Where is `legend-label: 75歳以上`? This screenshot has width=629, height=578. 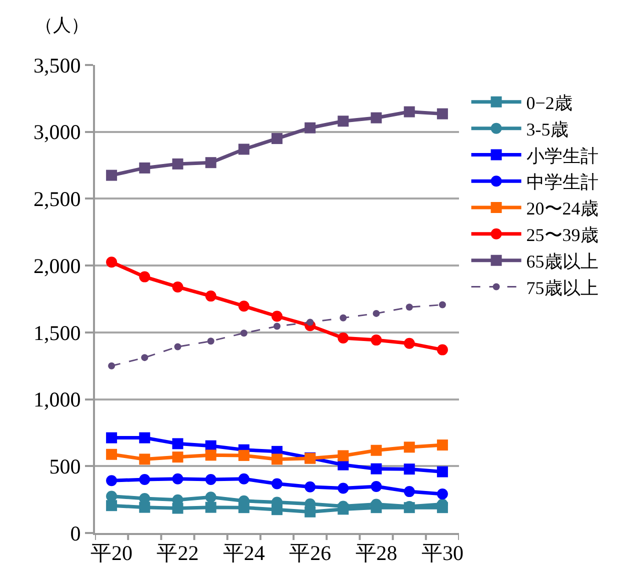 legend-label: 75歳以上 is located at coordinates (562, 288).